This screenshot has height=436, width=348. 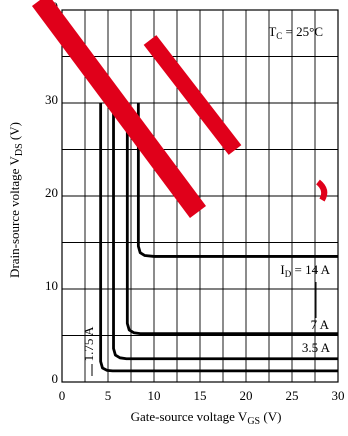 What do you see at coordinates (88, 343) in the screenshot?
I see `curve-label: 1.75 A` at bounding box center [88, 343].